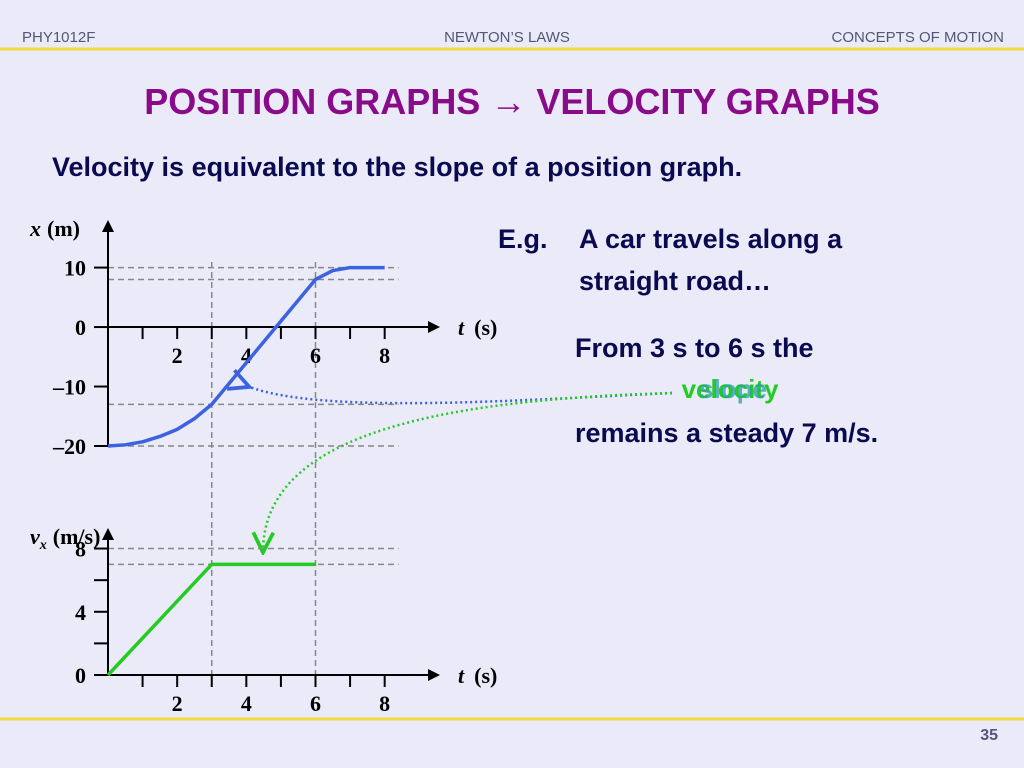  I want to click on y-label-unit: (m/s), so click(77, 536).